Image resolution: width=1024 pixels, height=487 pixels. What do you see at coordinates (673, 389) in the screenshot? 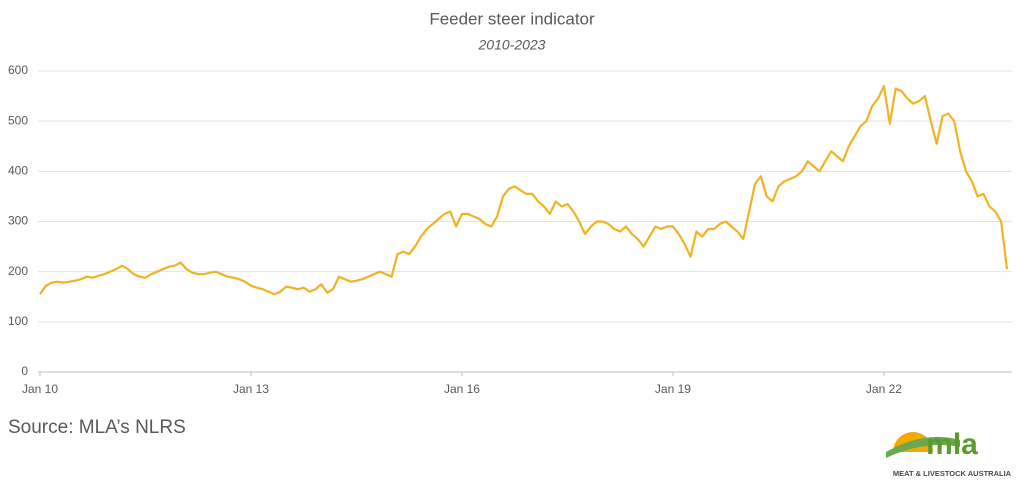
I see `x-tick-label: Jan 19` at bounding box center [673, 389].